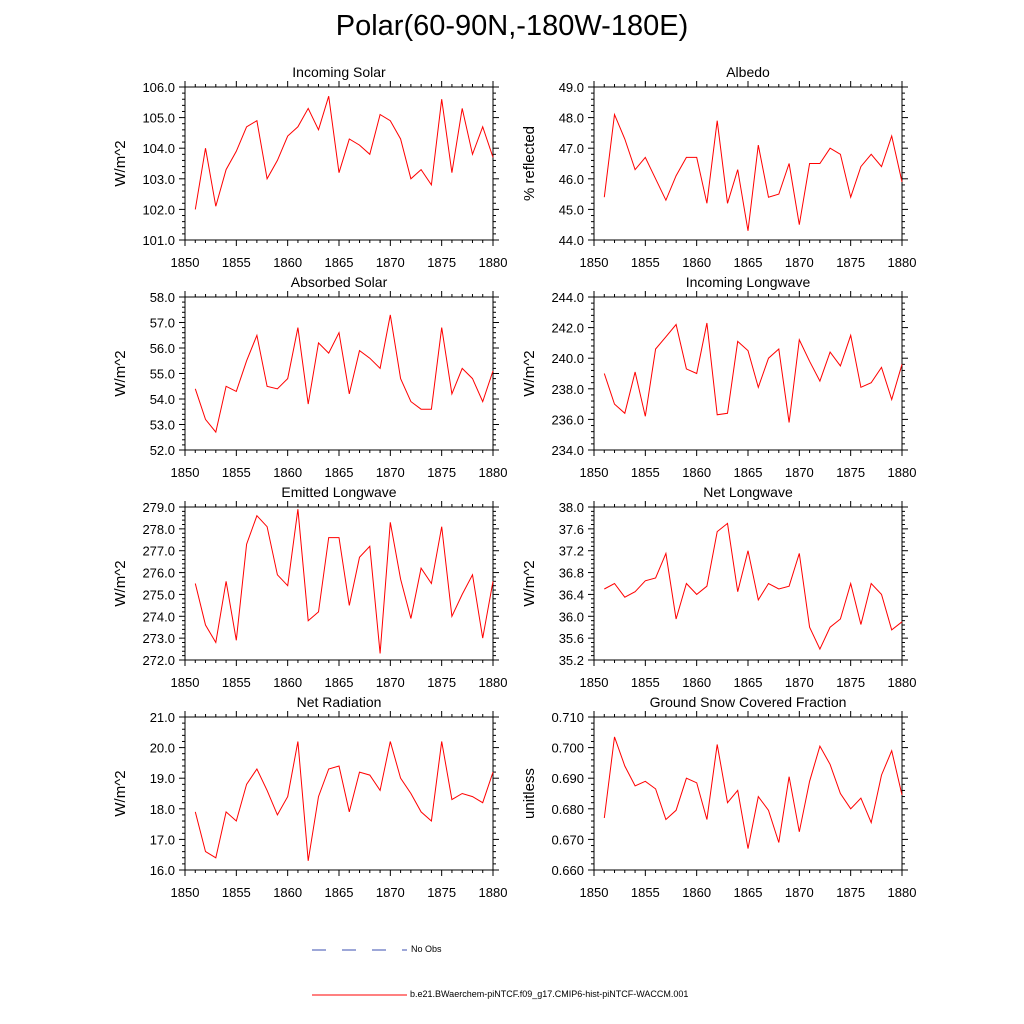  What do you see at coordinates (567, 419) in the screenshot?
I see `y-tick-label: 236.0` at bounding box center [567, 419].